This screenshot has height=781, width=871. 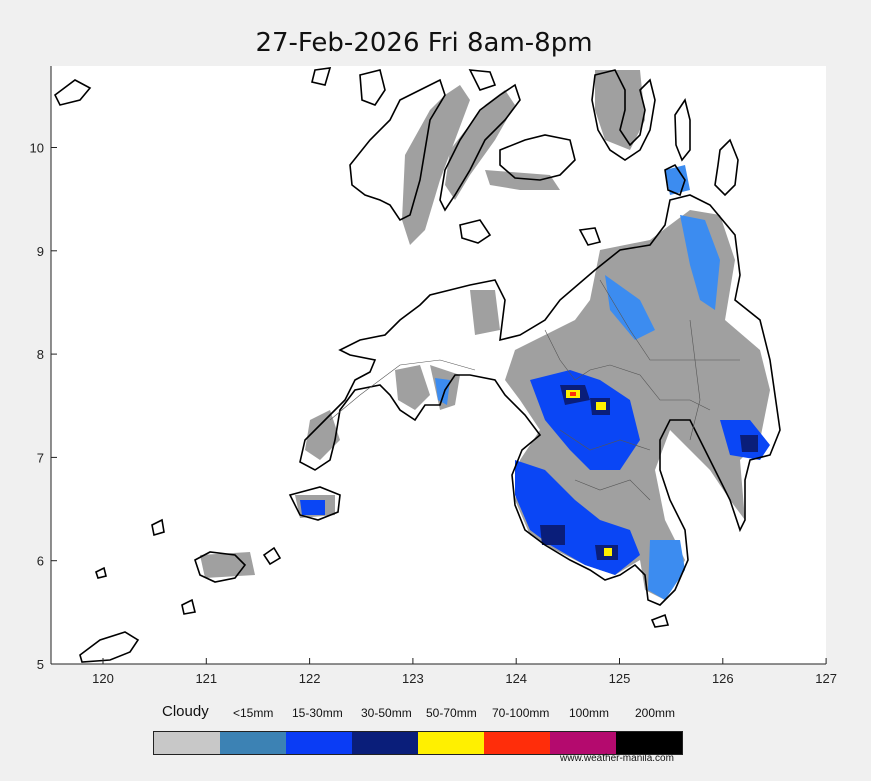 I want to click on legend-label-30-50: 30-50mm, so click(x=386, y=713).